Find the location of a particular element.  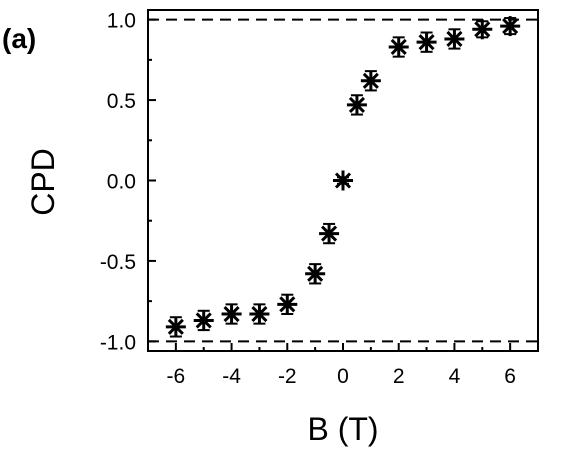

x-tick-label: -4 is located at coordinates (231, 376).